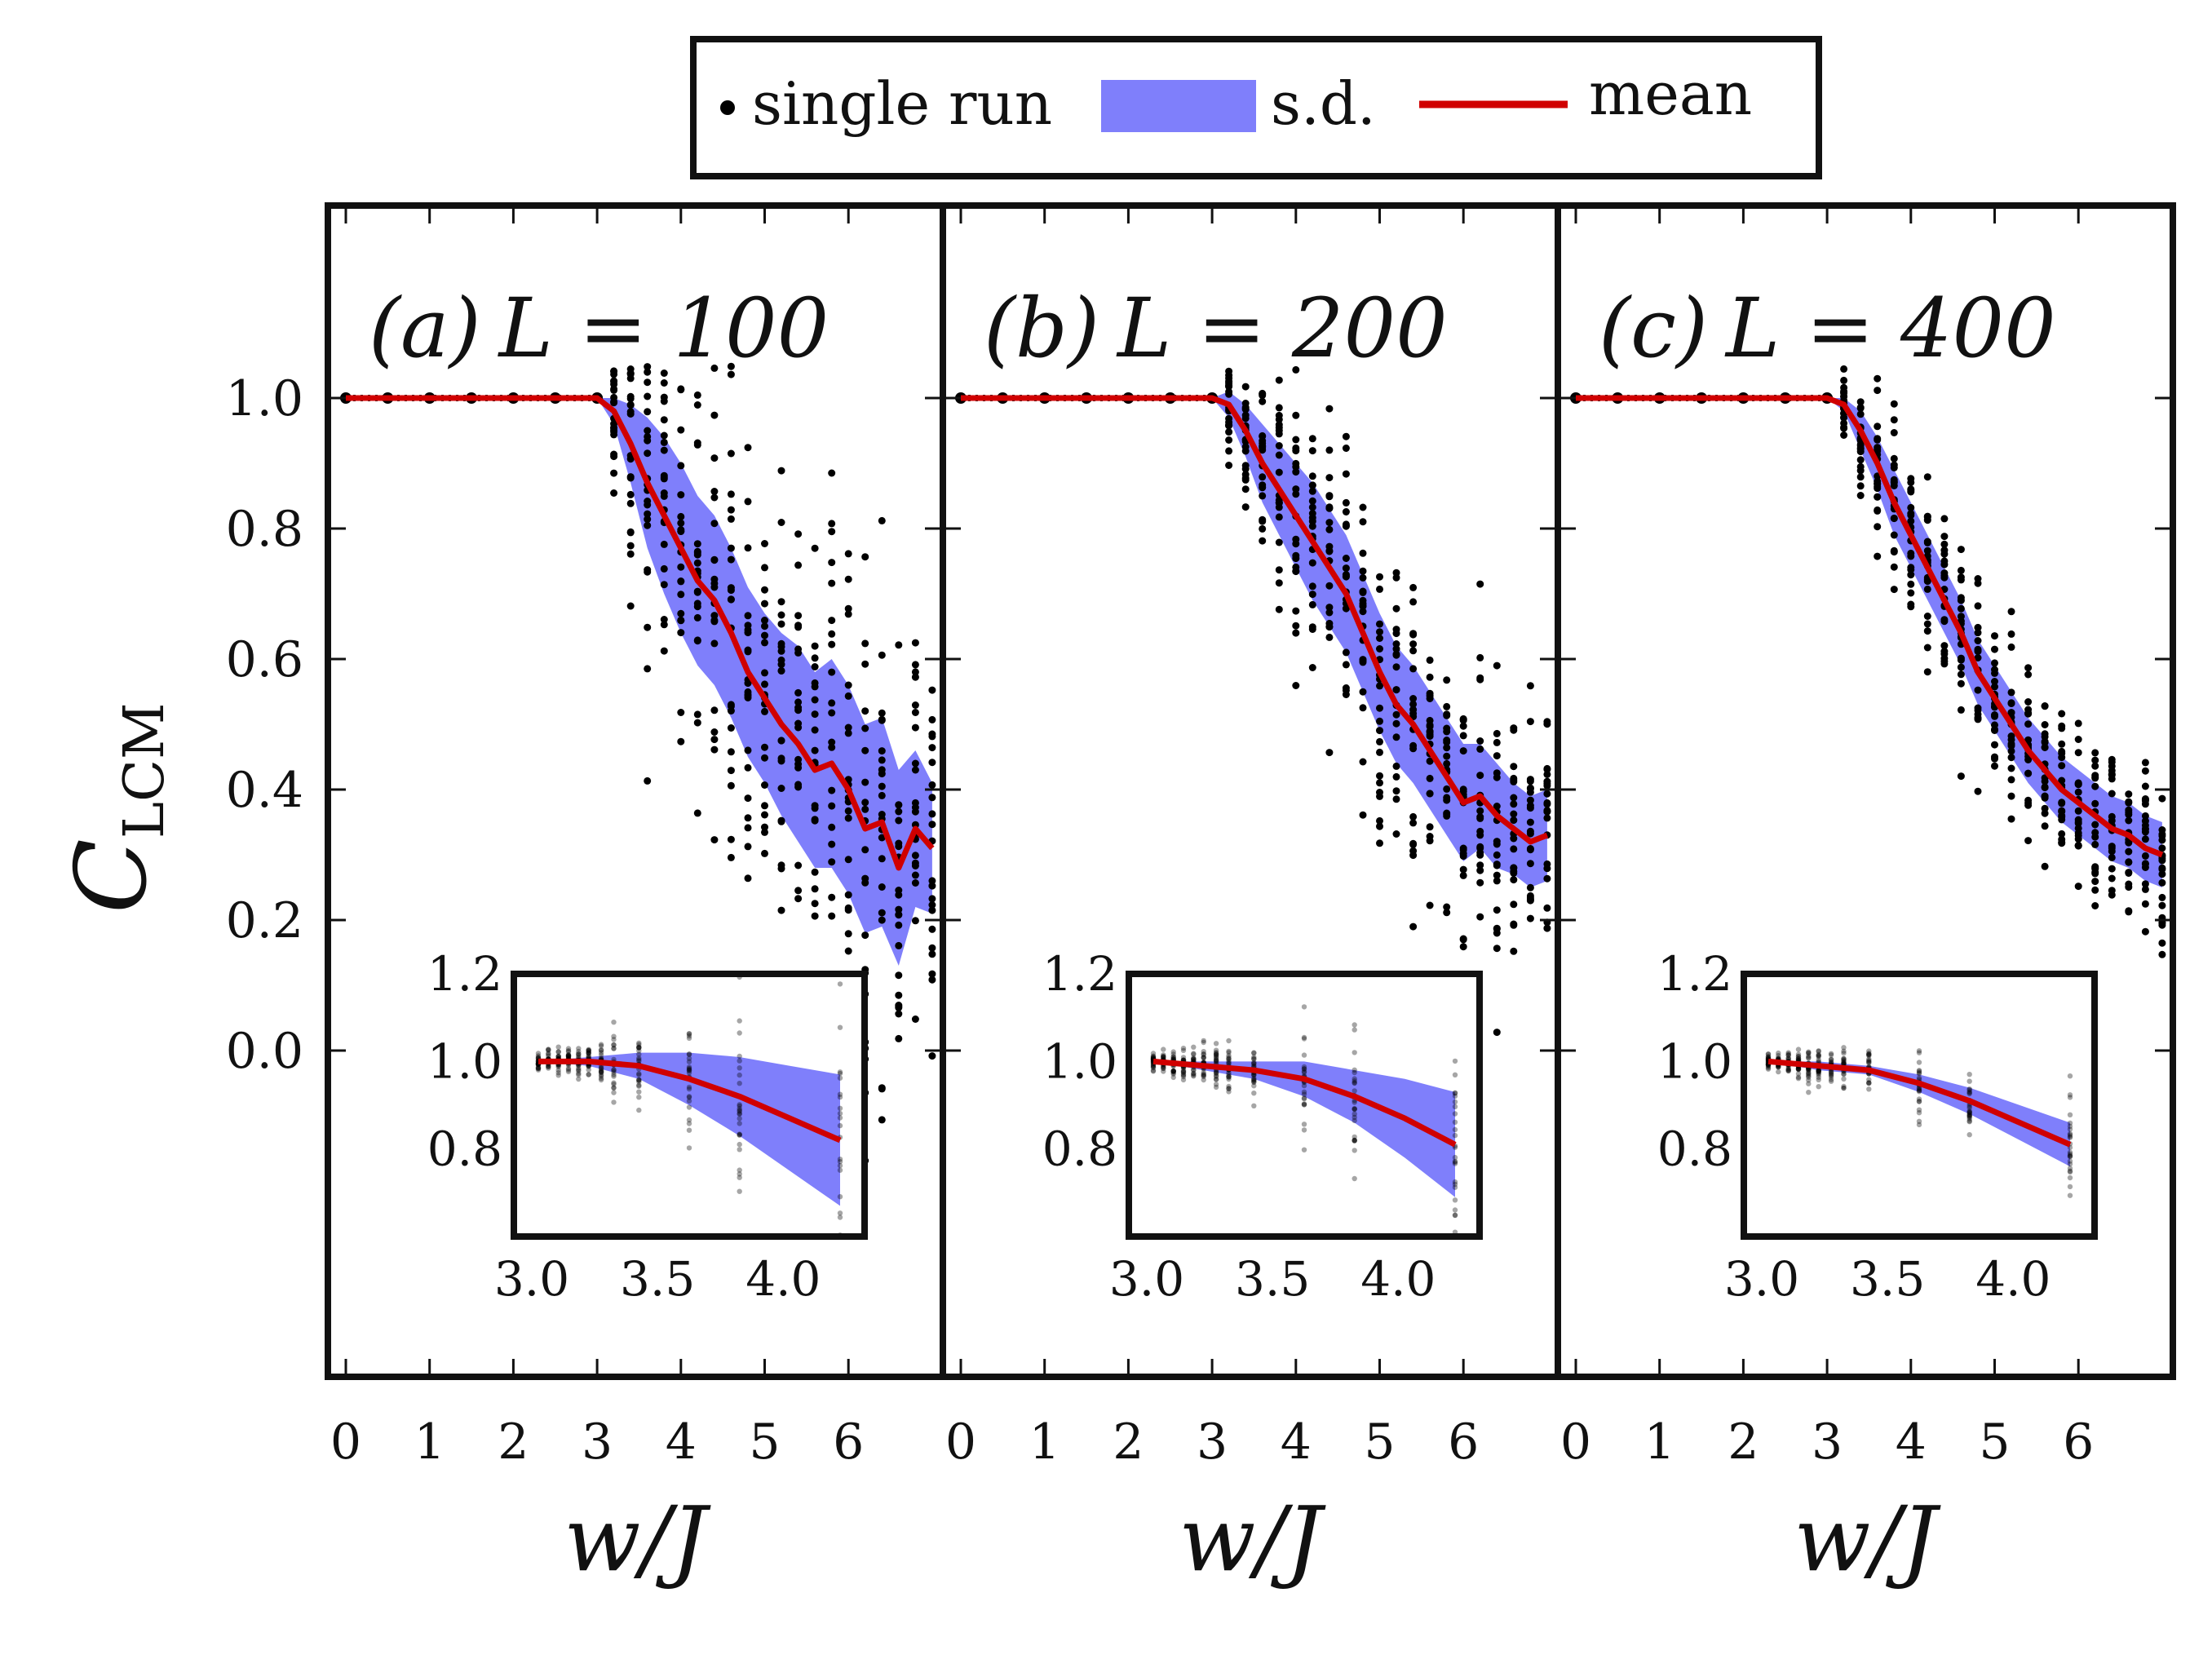  I want to click on x-tick-label: 5, so click(1995, 1442).